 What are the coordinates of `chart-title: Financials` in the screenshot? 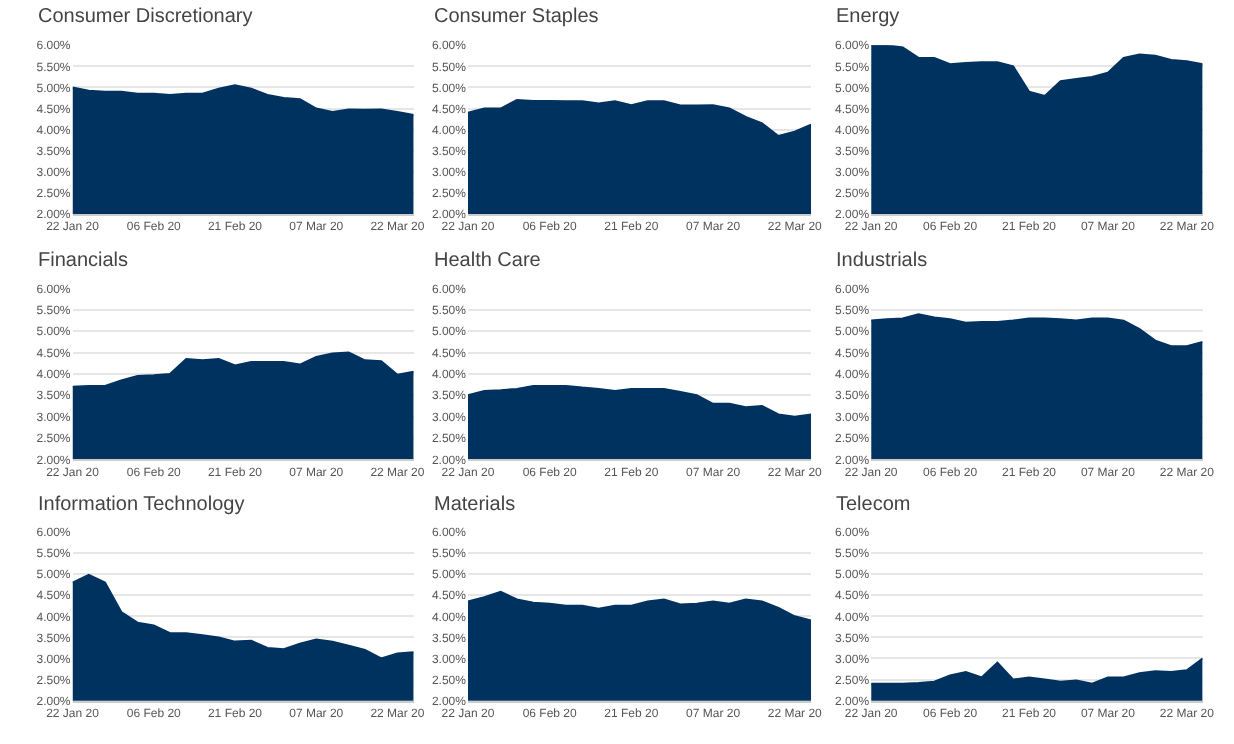 It's located at (83, 261).